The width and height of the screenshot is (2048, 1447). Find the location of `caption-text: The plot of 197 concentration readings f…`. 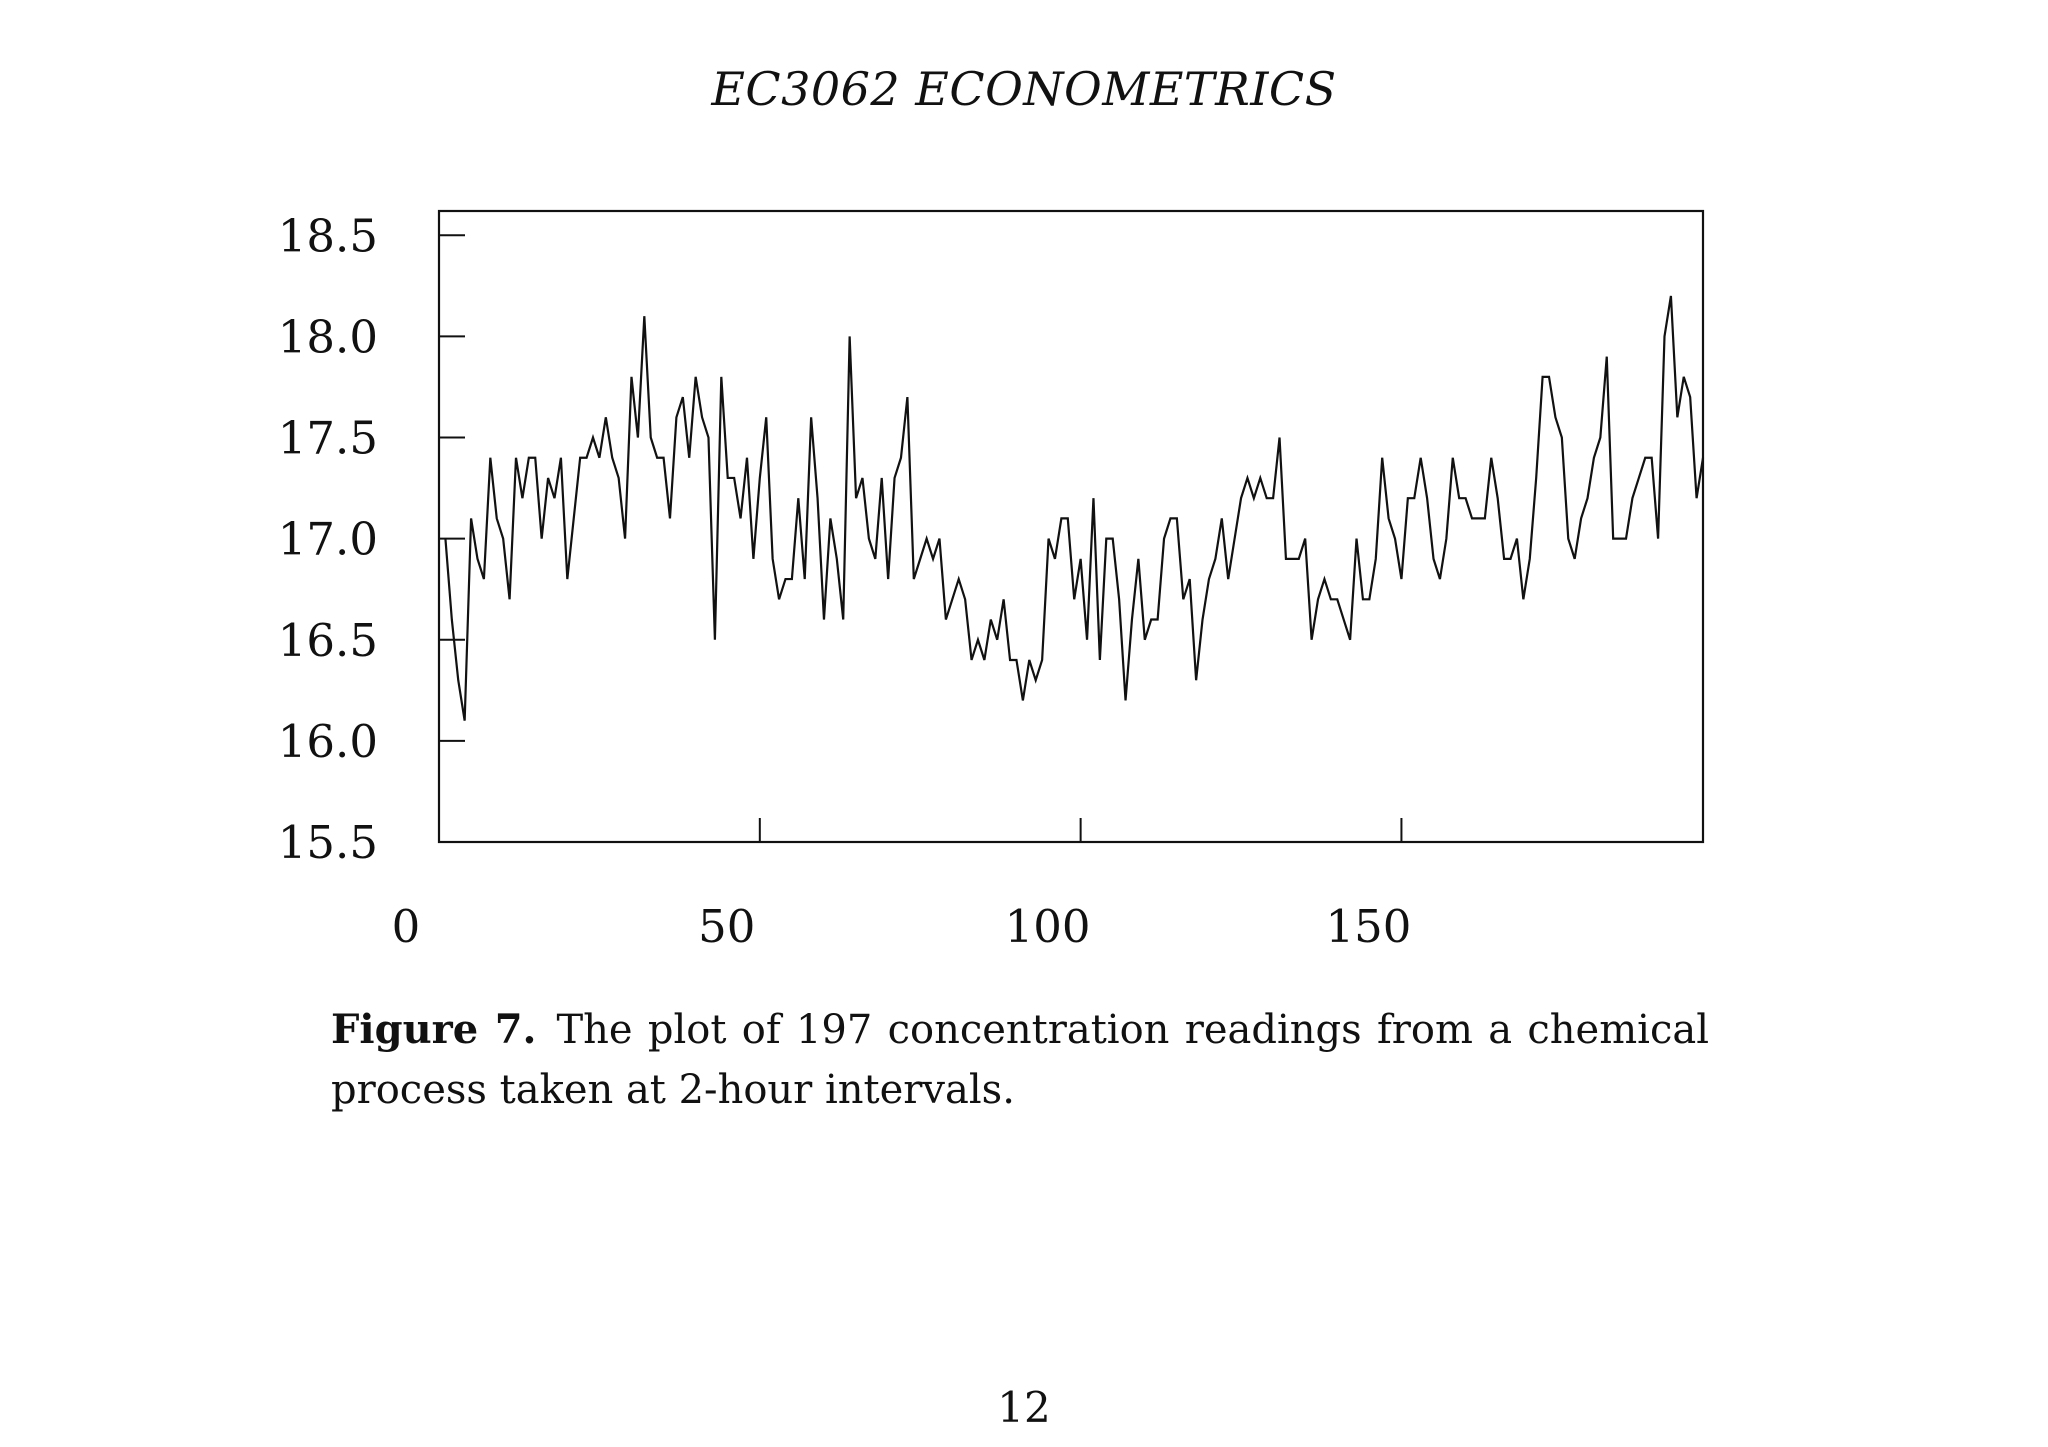

caption-text: The plot of 197 concentration readings f… is located at coordinates (1020, 1060).